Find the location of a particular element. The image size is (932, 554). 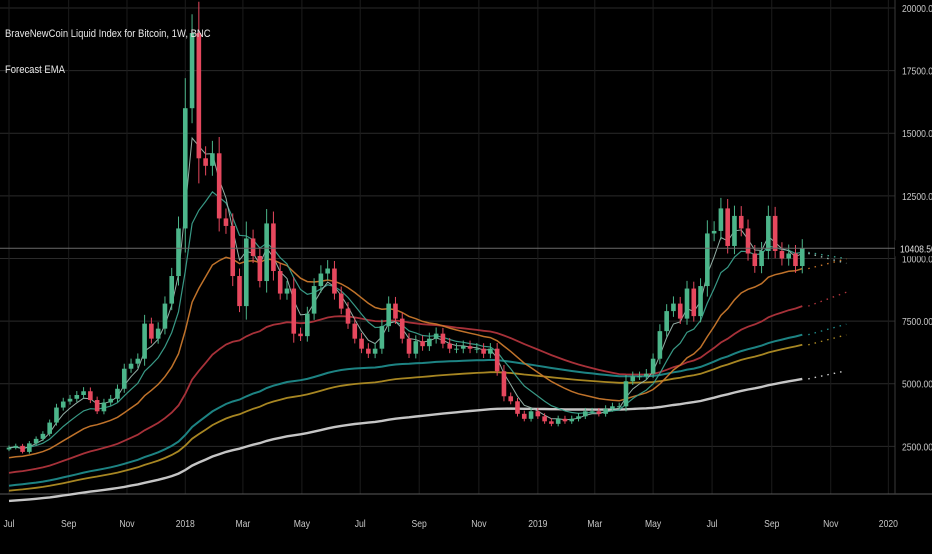

y-tick-label: 5000.00 is located at coordinates (917, 384).